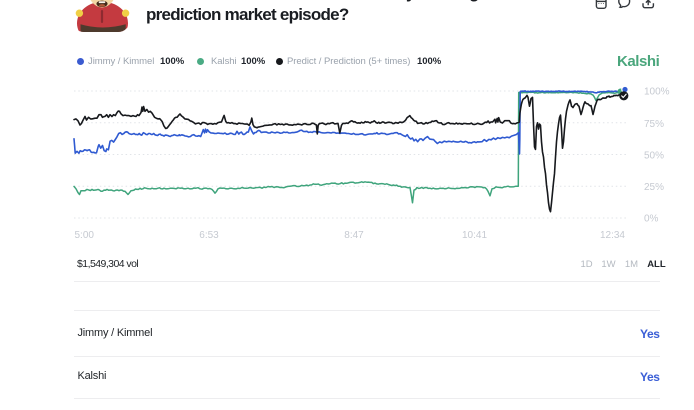 The image size is (694, 410). Describe the element at coordinates (651, 219) in the screenshot. I see `svg-text: 0%` at that location.